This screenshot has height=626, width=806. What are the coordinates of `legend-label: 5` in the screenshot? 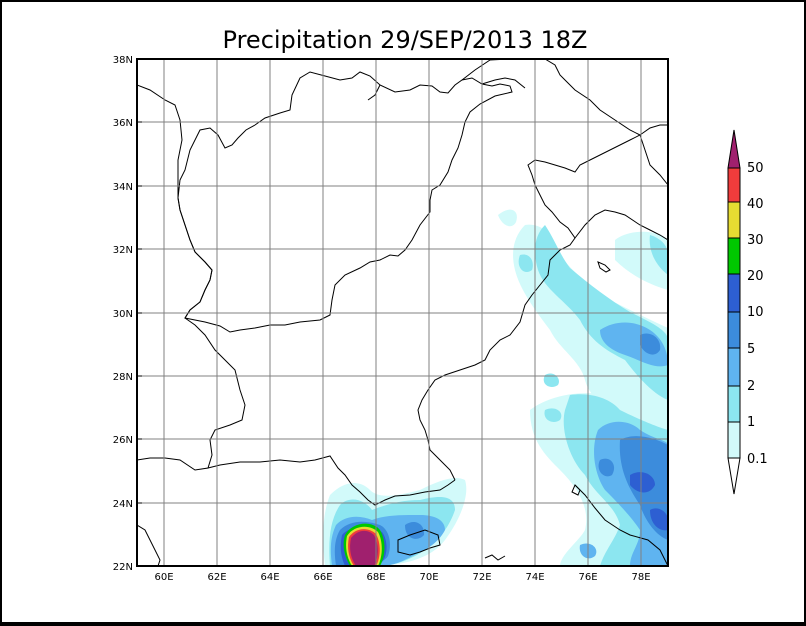 It's located at (751, 349).